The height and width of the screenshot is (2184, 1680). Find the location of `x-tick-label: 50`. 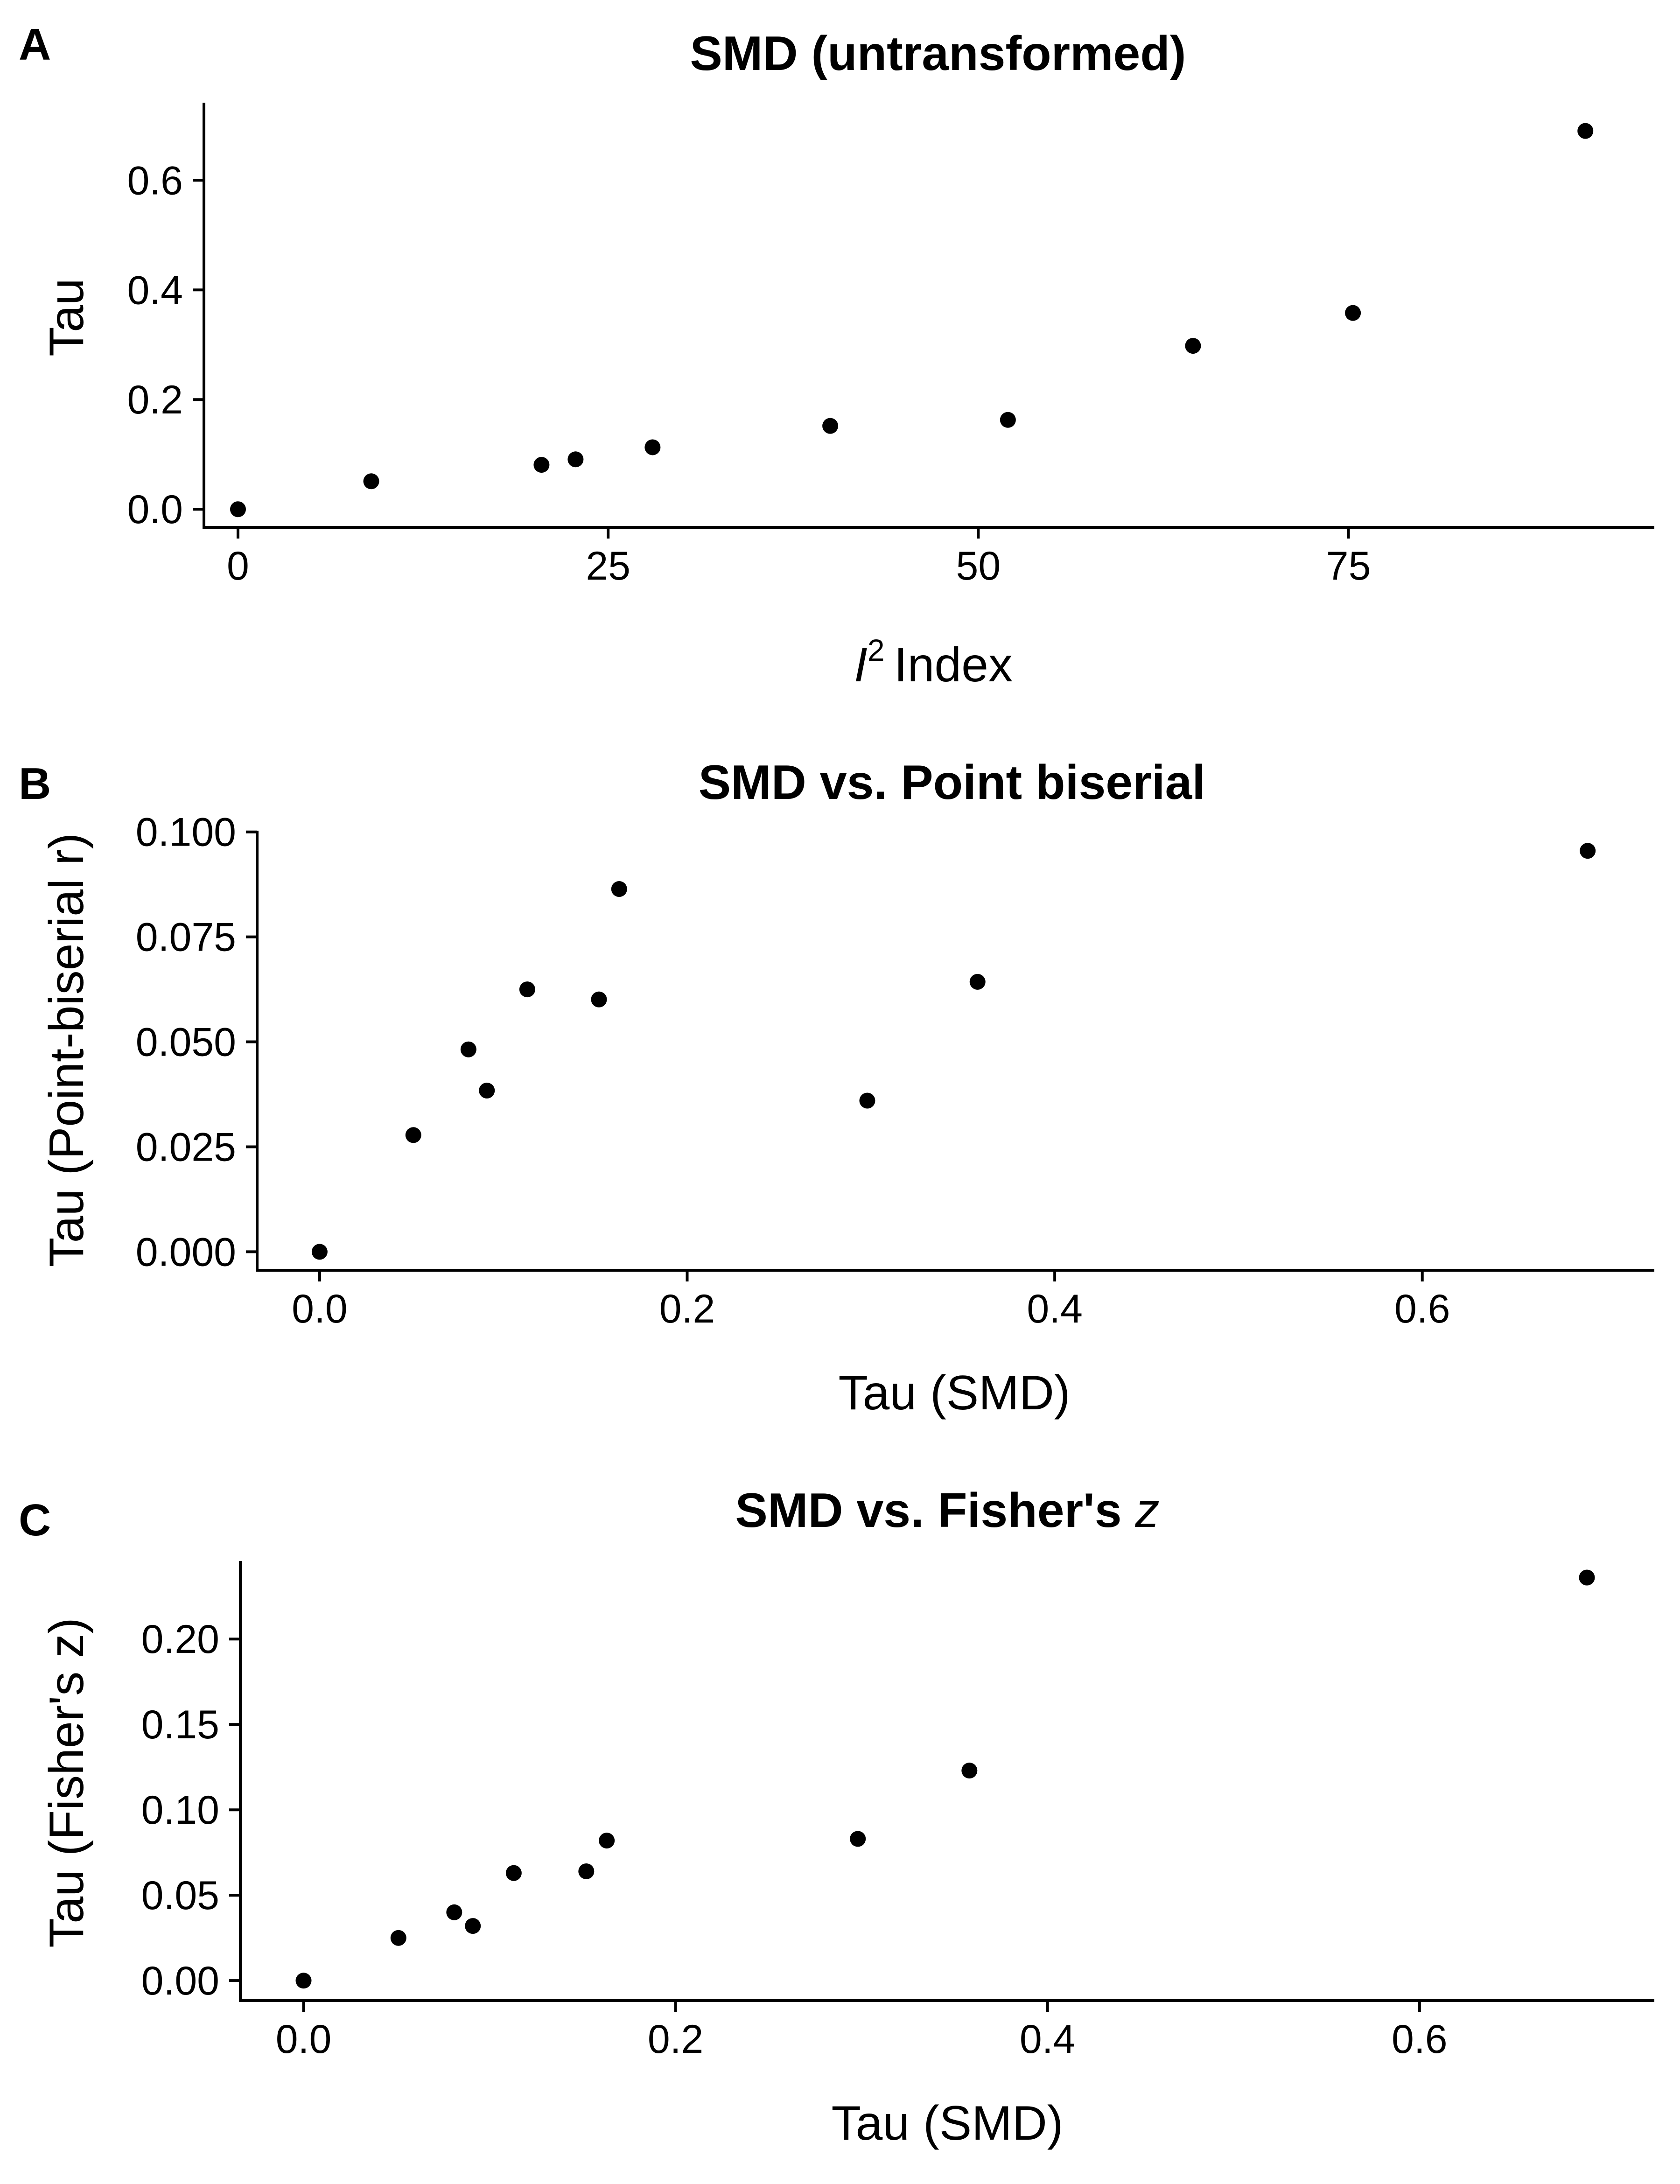

x-tick-label: 50 is located at coordinates (978, 566).